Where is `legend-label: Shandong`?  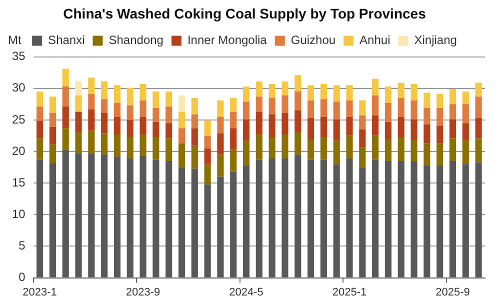
legend-label: Shandong is located at coordinates (136, 40).